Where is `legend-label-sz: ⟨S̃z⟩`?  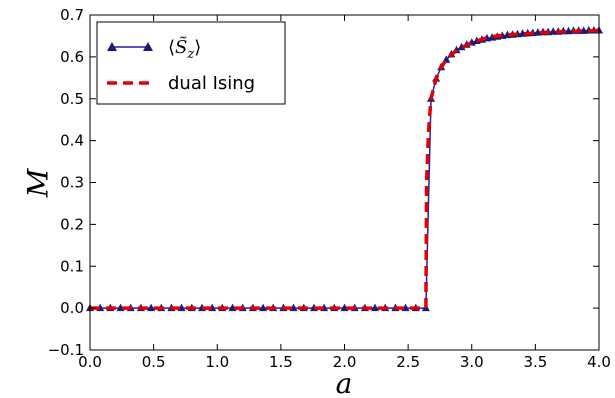
legend-label-sz: ⟨S̃z⟩ is located at coordinates (184, 49).